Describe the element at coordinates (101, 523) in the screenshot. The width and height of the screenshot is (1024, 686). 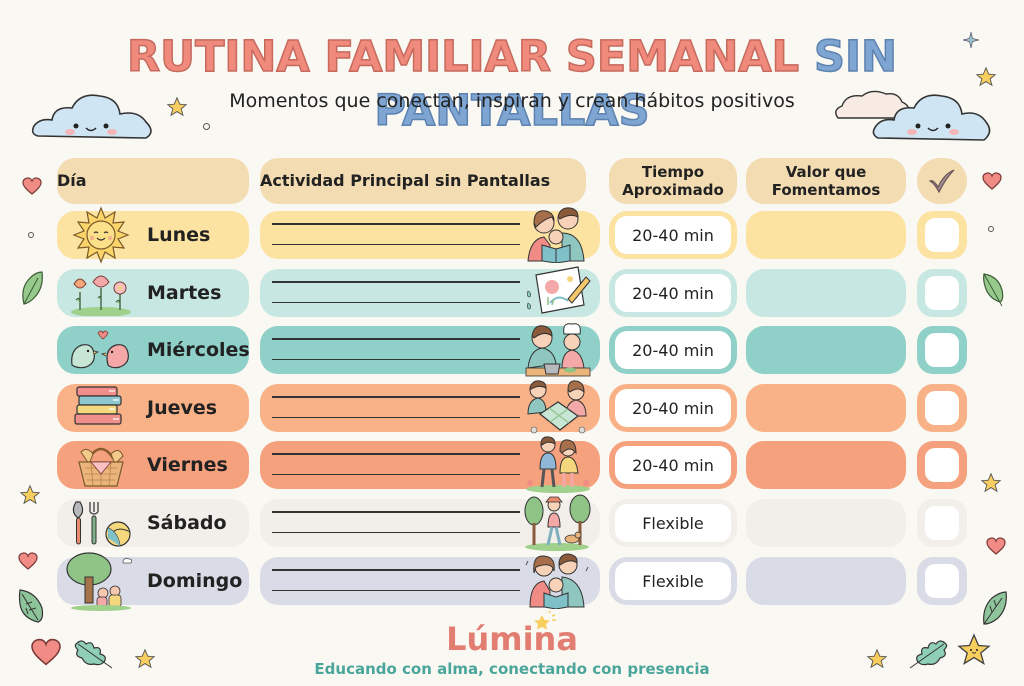
I see `garden-tools-ball-icon` at that location.